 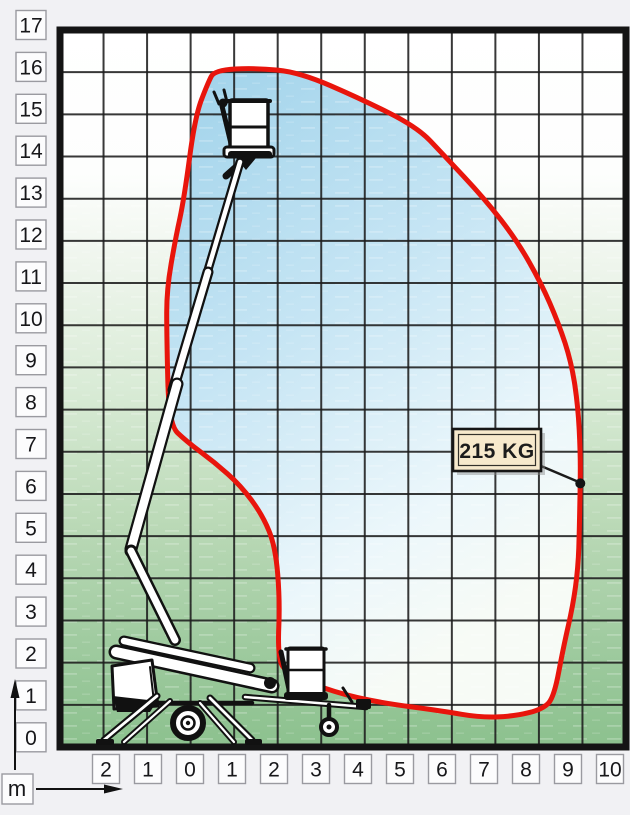 I want to click on machine-basket-elevated, so click(x=244, y=129).